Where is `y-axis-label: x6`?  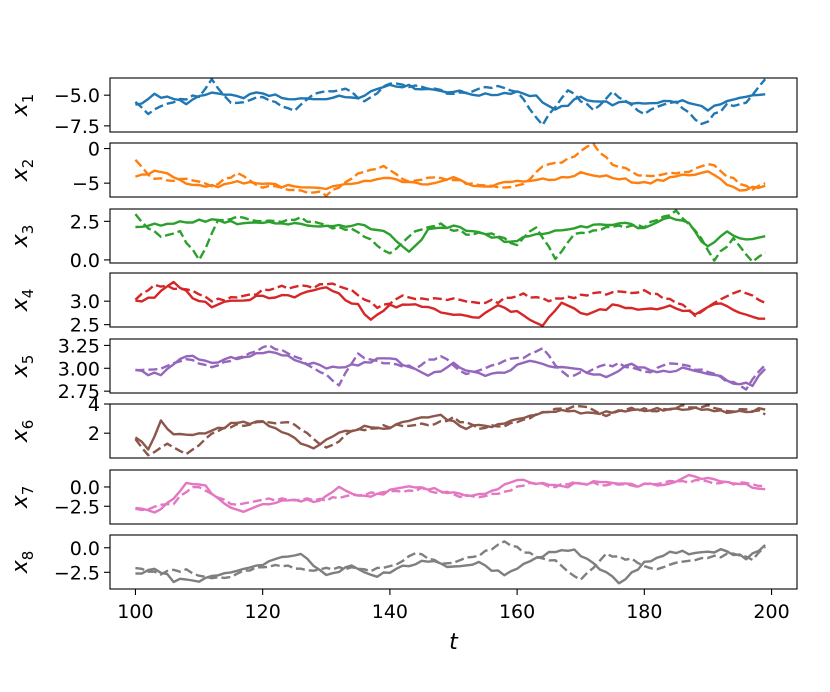
y-axis-label: x6 is located at coordinates (22, 432).